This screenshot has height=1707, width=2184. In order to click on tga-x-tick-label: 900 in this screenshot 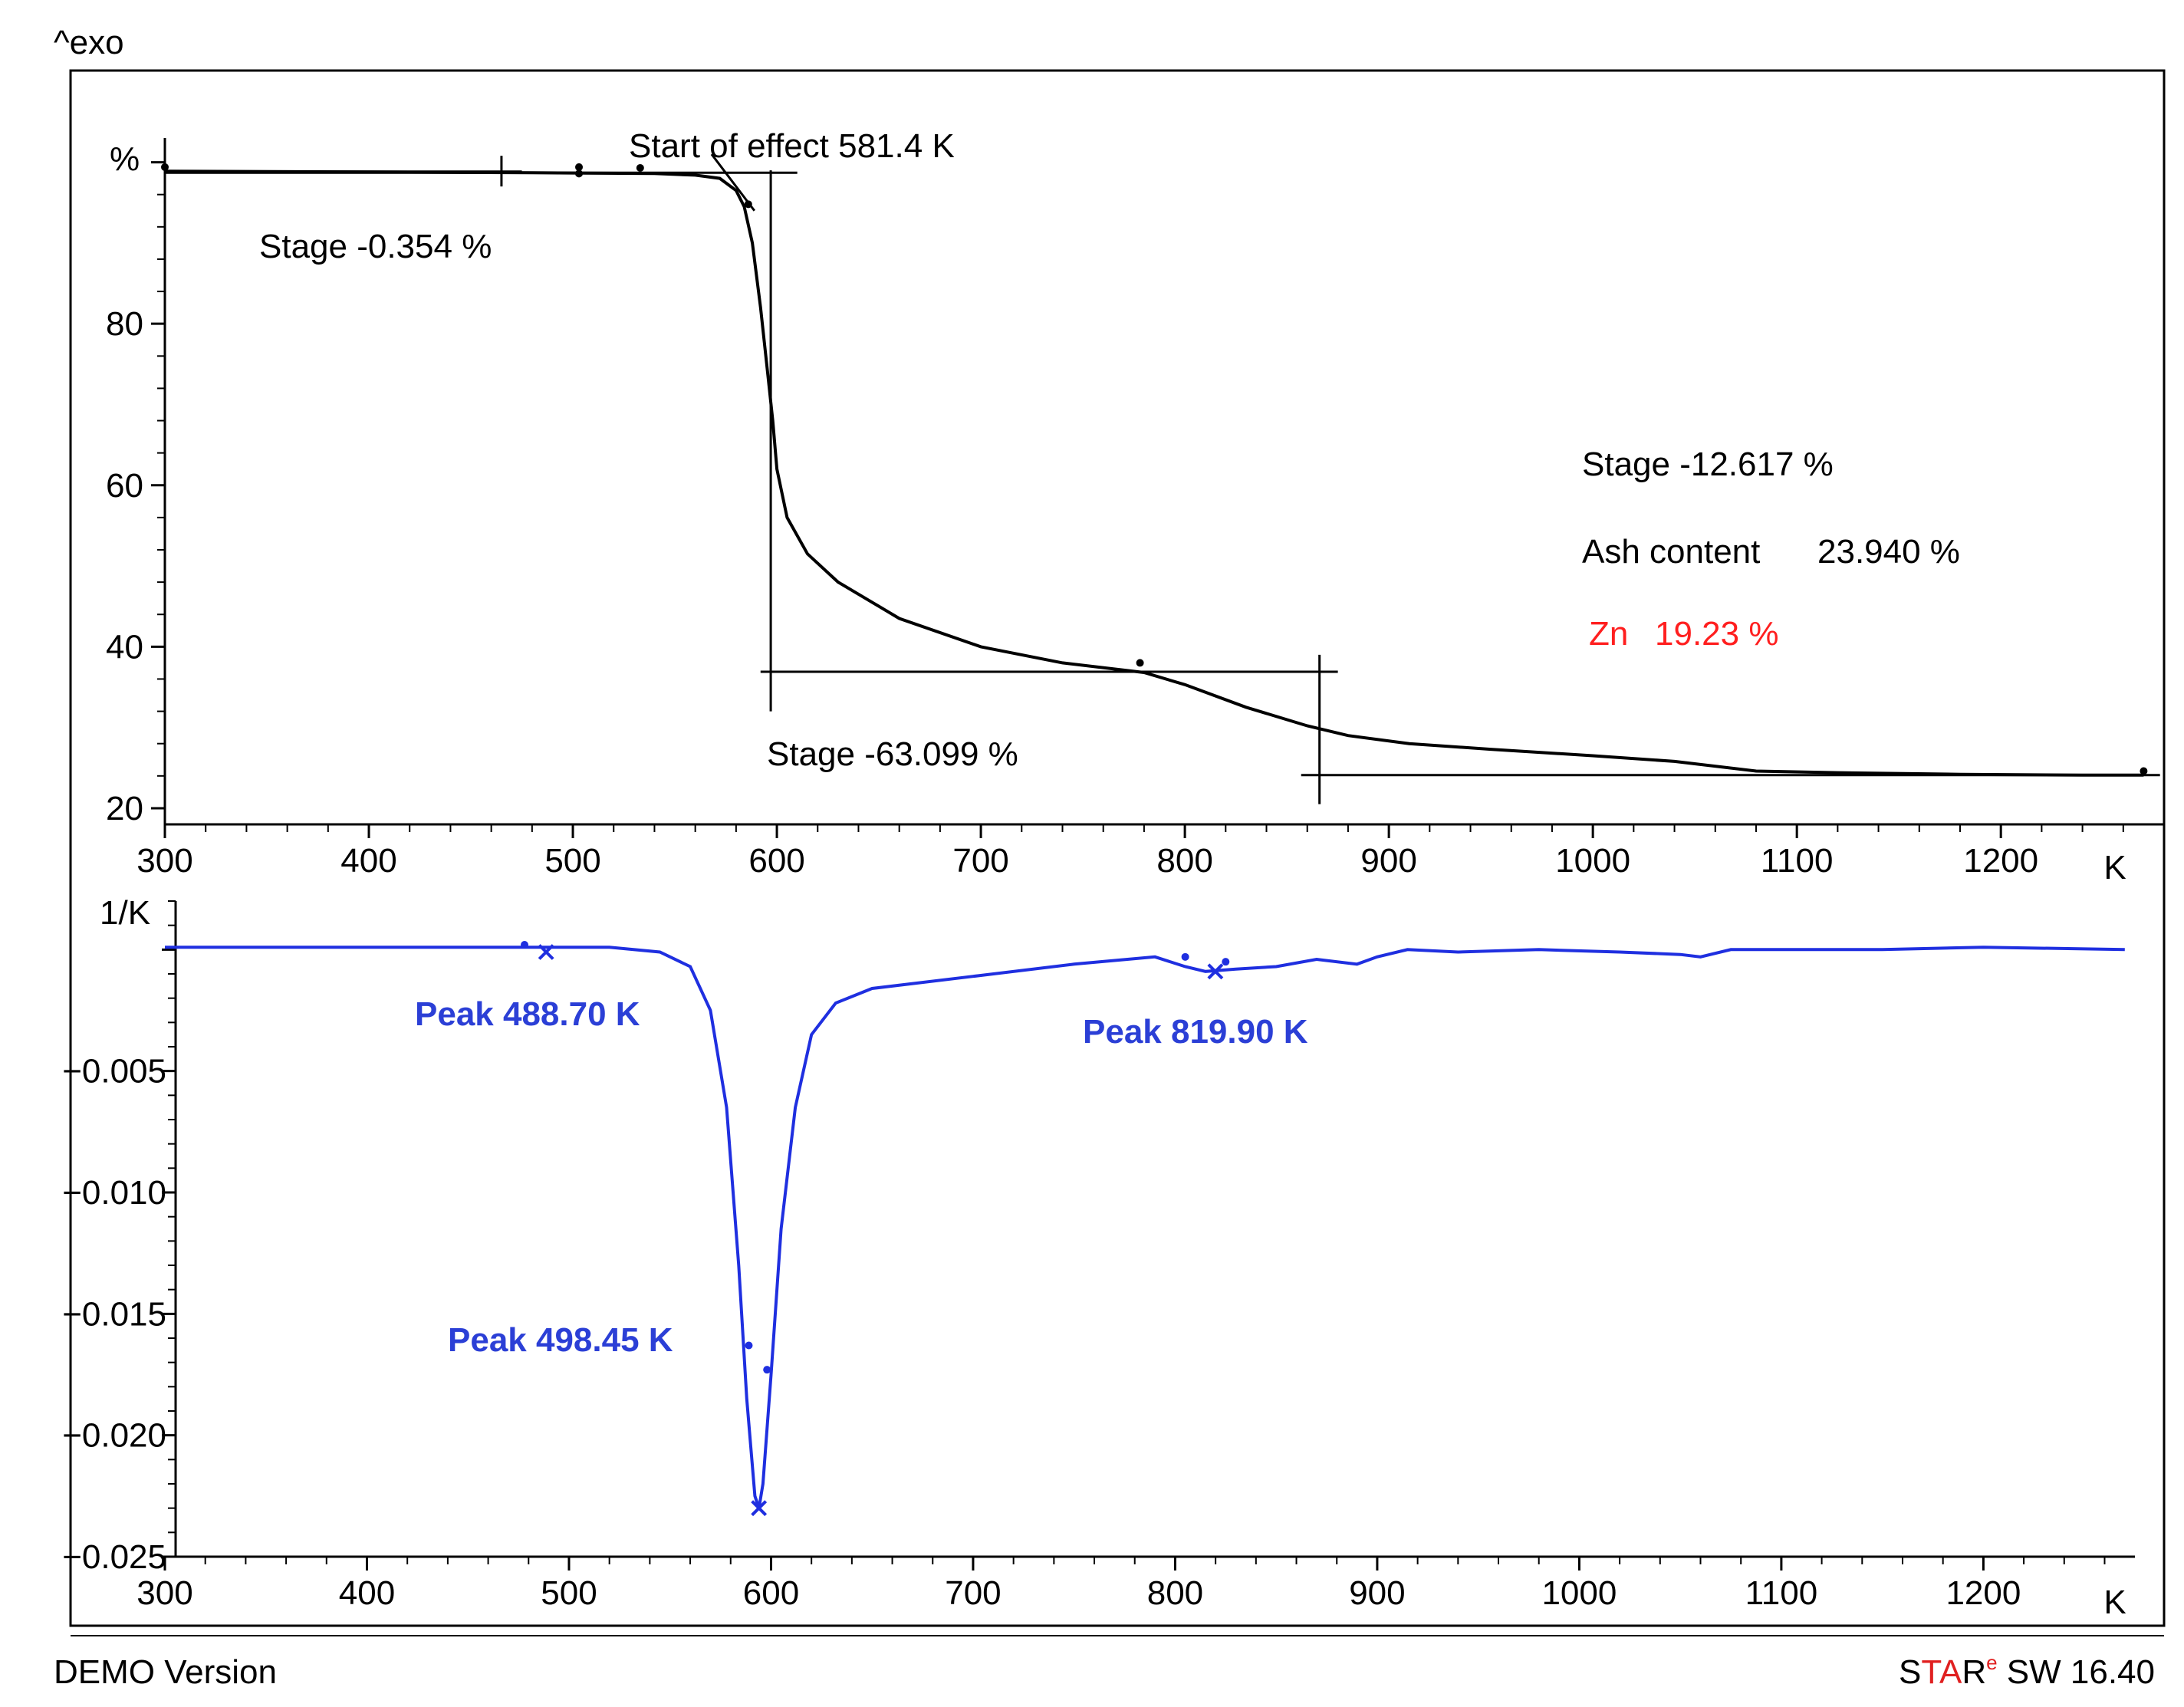, I will do `click(1388, 861)`.